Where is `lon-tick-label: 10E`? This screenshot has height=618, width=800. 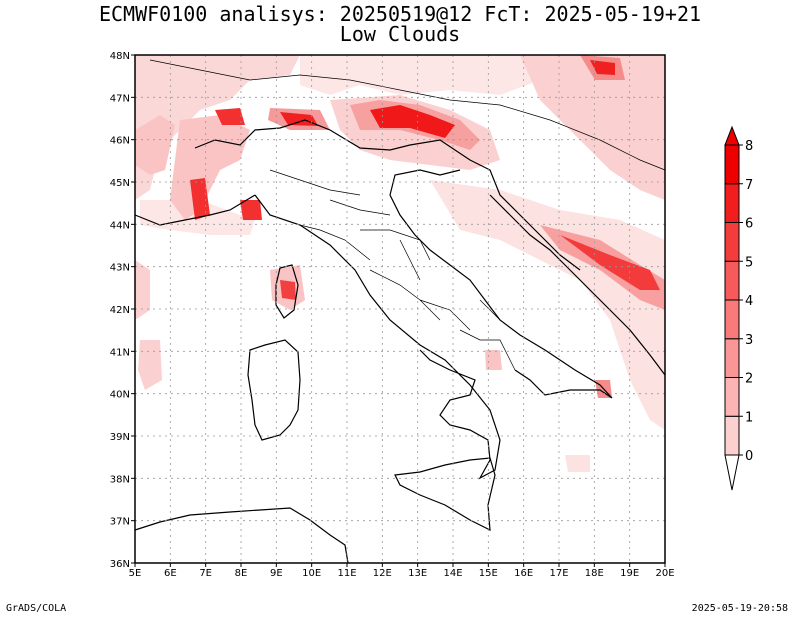 lon-tick-label: 10E is located at coordinates (311, 573).